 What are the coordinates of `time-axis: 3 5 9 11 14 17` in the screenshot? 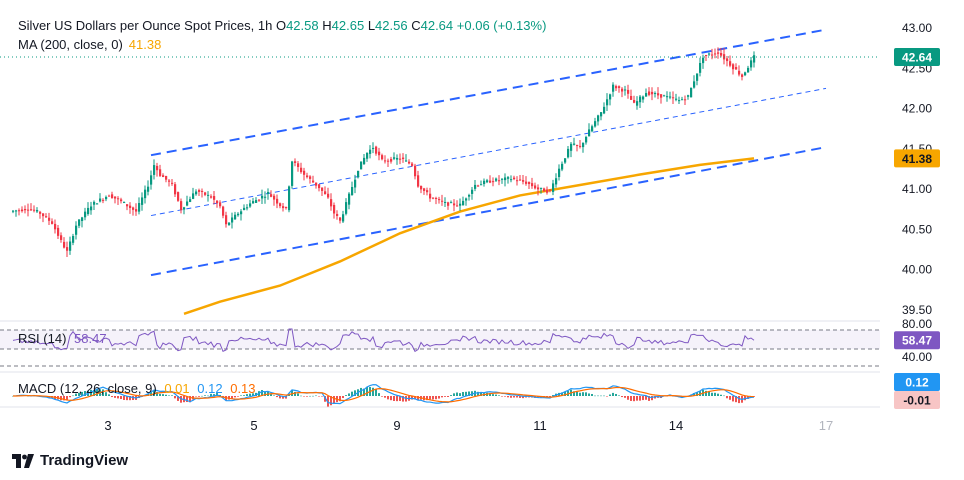 It's located at (468, 425).